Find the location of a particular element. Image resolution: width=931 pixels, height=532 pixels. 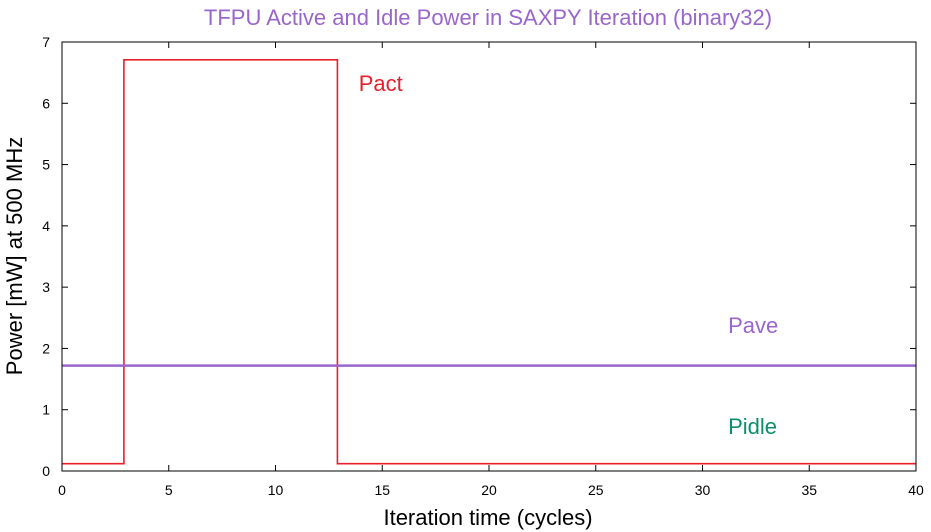

x-tick-label: 10 is located at coordinates (276, 490).